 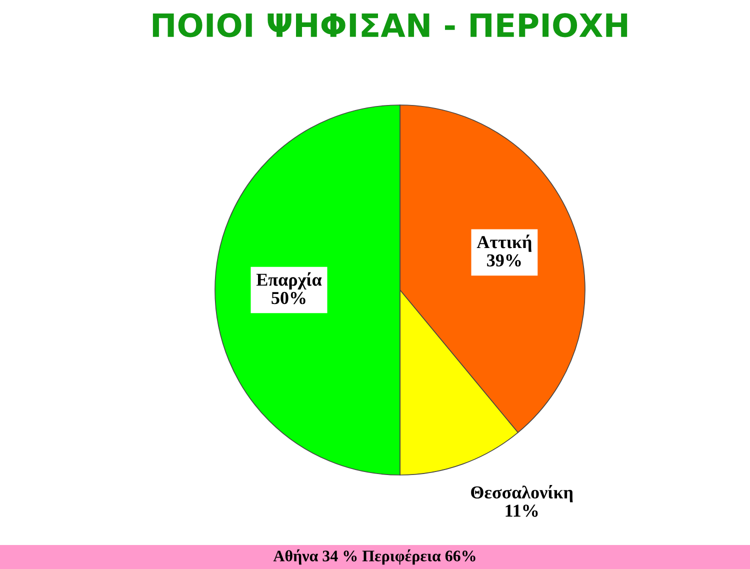 What do you see at coordinates (390, 25) in the screenshot?
I see `chart-title: ΠΟΙΟΙ ΨΗΦΙΣΑΝ - ΠΕΡΙΟΧΗ` at bounding box center [390, 25].